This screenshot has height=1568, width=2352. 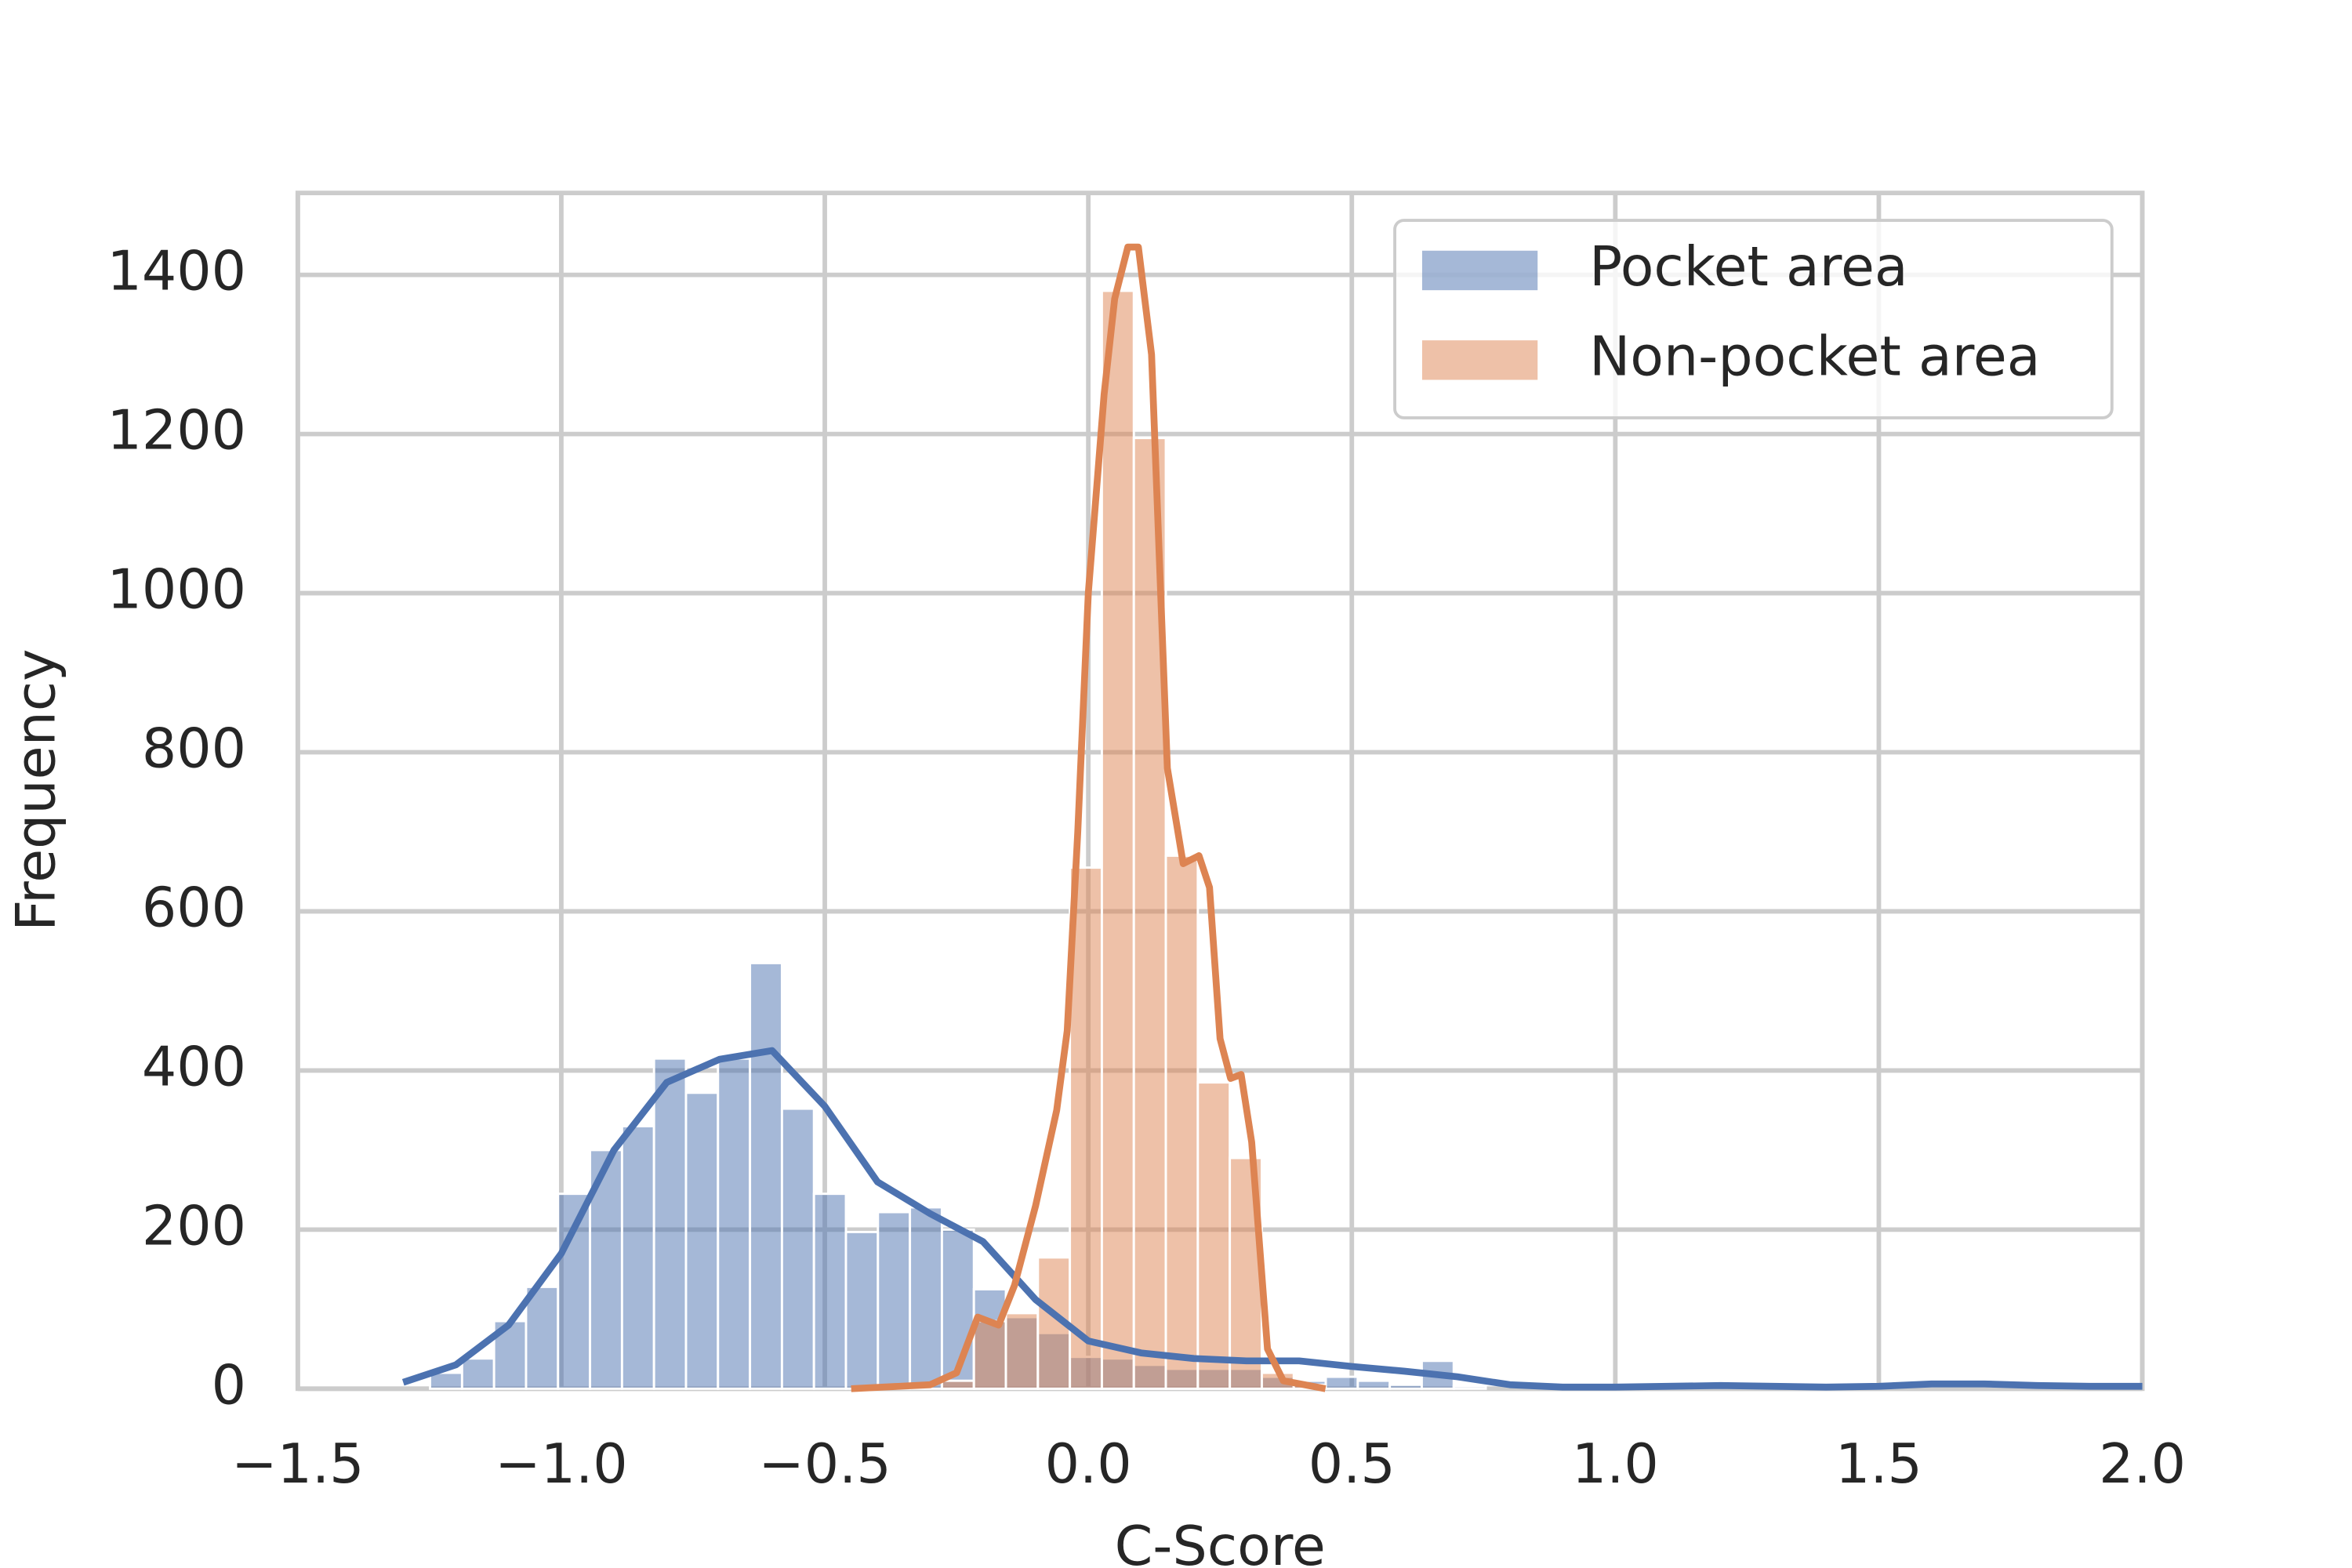 What do you see at coordinates (1615, 1464) in the screenshot?
I see `x-tick-label: 1.0` at bounding box center [1615, 1464].